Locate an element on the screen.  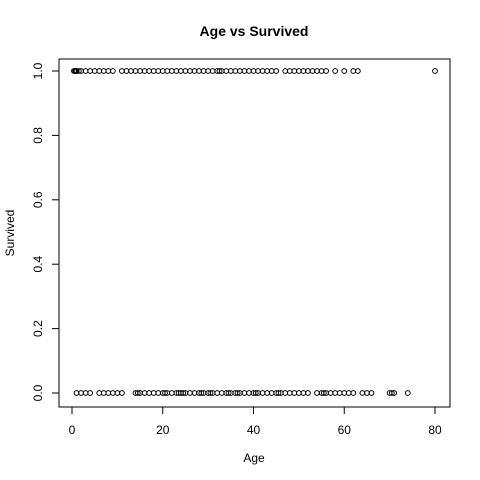
x-tick-label: 0 is located at coordinates (72, 430).